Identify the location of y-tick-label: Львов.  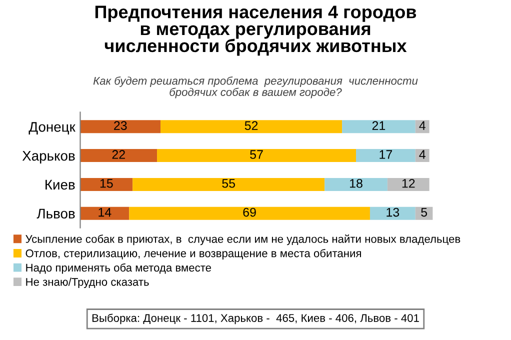
(55, 213).